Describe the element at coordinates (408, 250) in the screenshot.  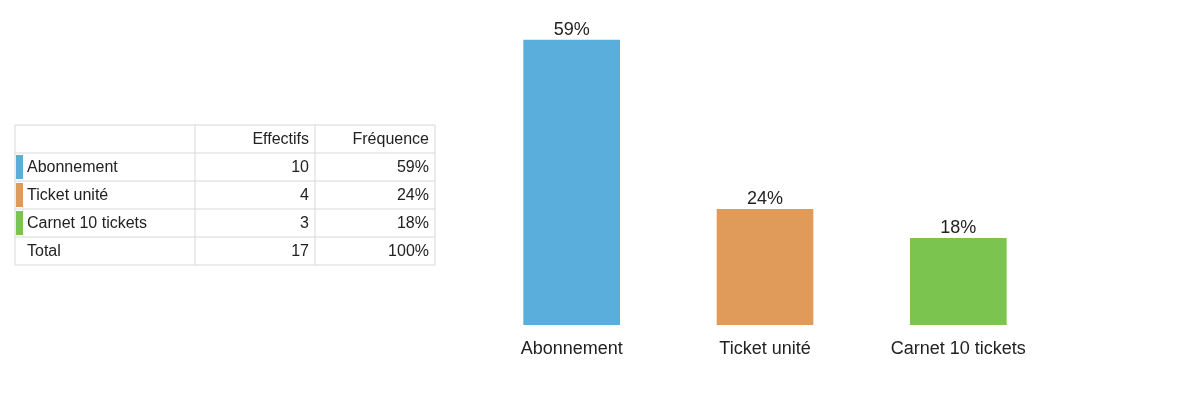
I see `text: 100%` at that location.